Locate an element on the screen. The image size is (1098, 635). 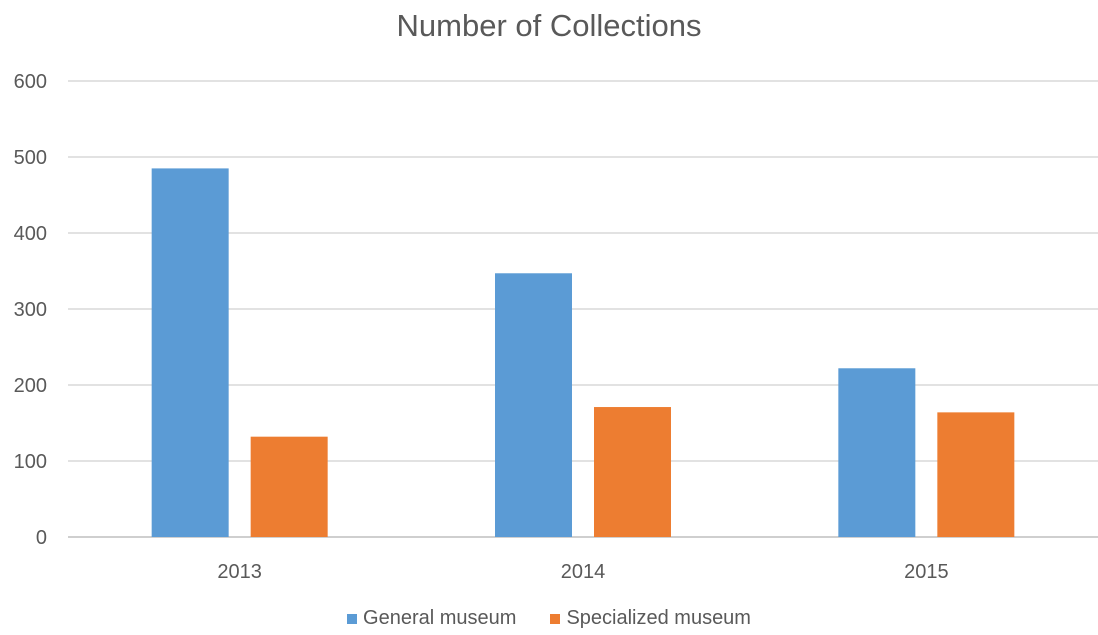
legend-swatch-general-museum is located at coordinates (352, 618).